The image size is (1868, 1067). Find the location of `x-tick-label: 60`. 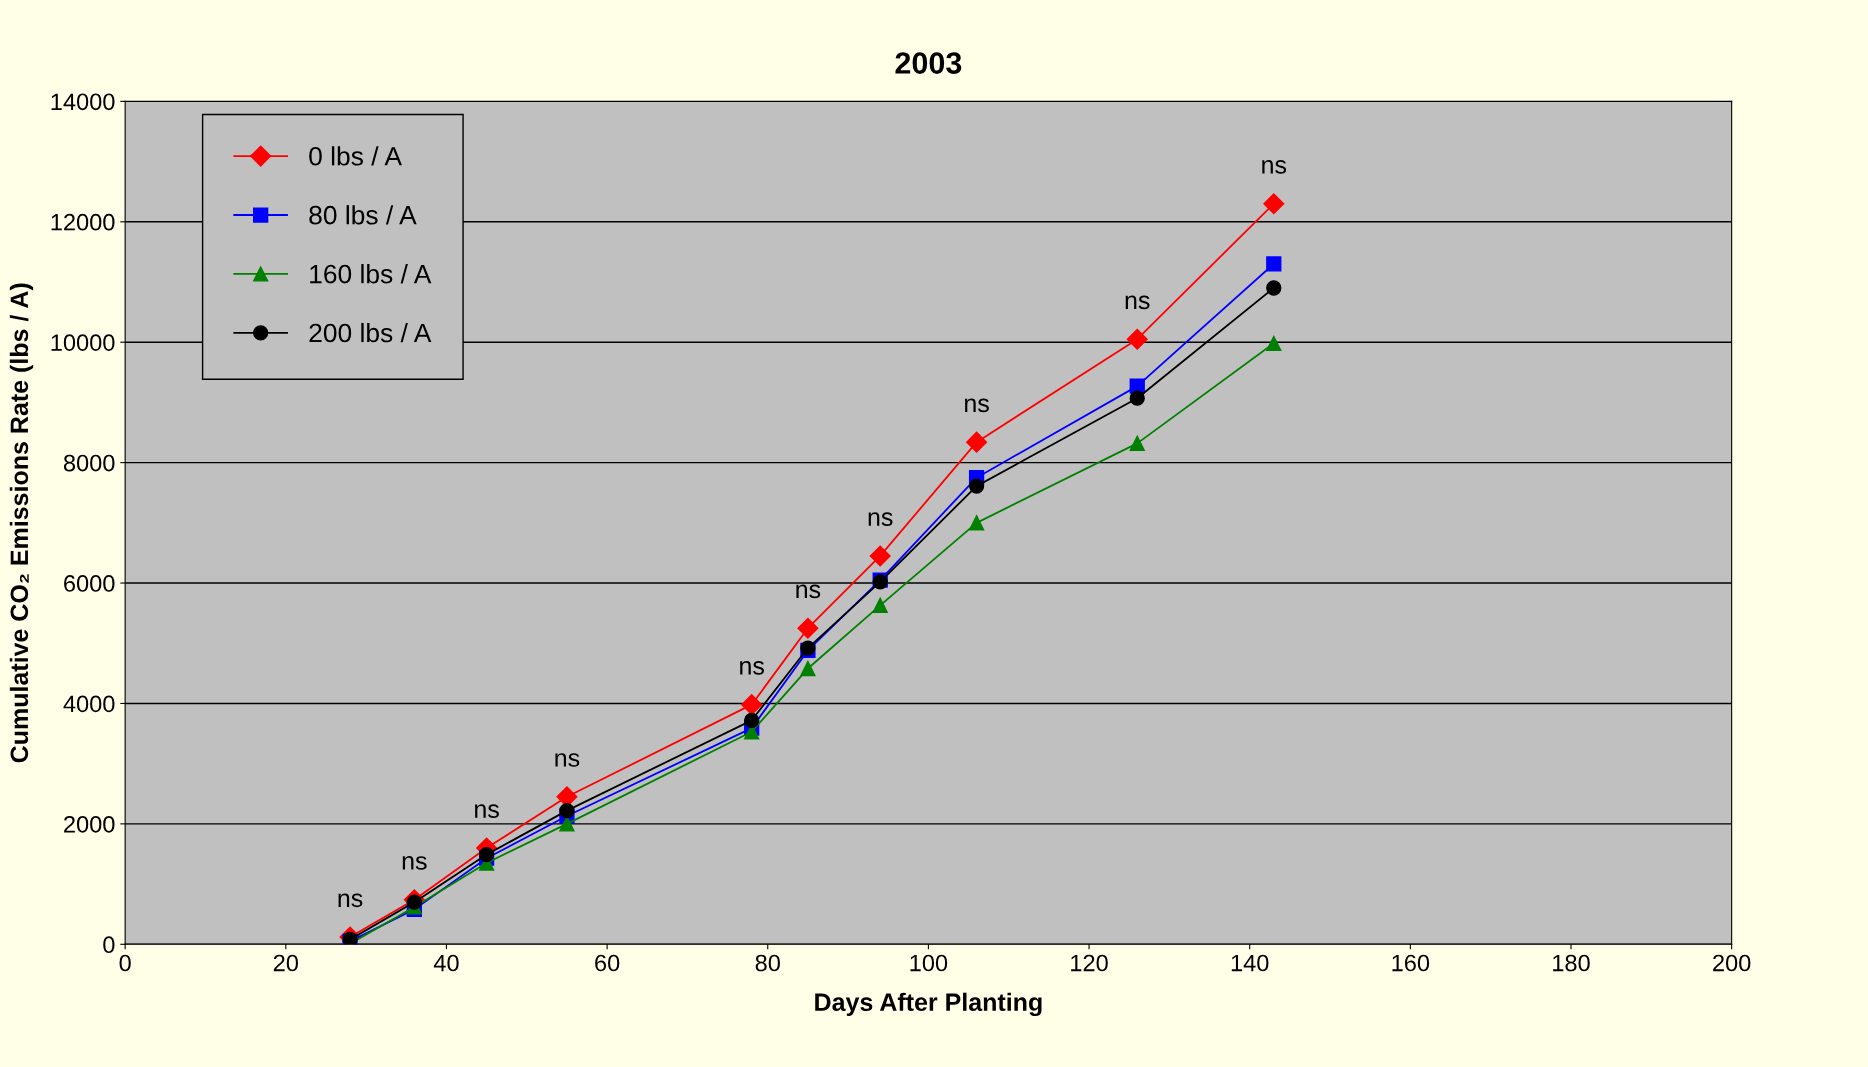

x-tick-label: 60 is located at coordinates (607, 963).